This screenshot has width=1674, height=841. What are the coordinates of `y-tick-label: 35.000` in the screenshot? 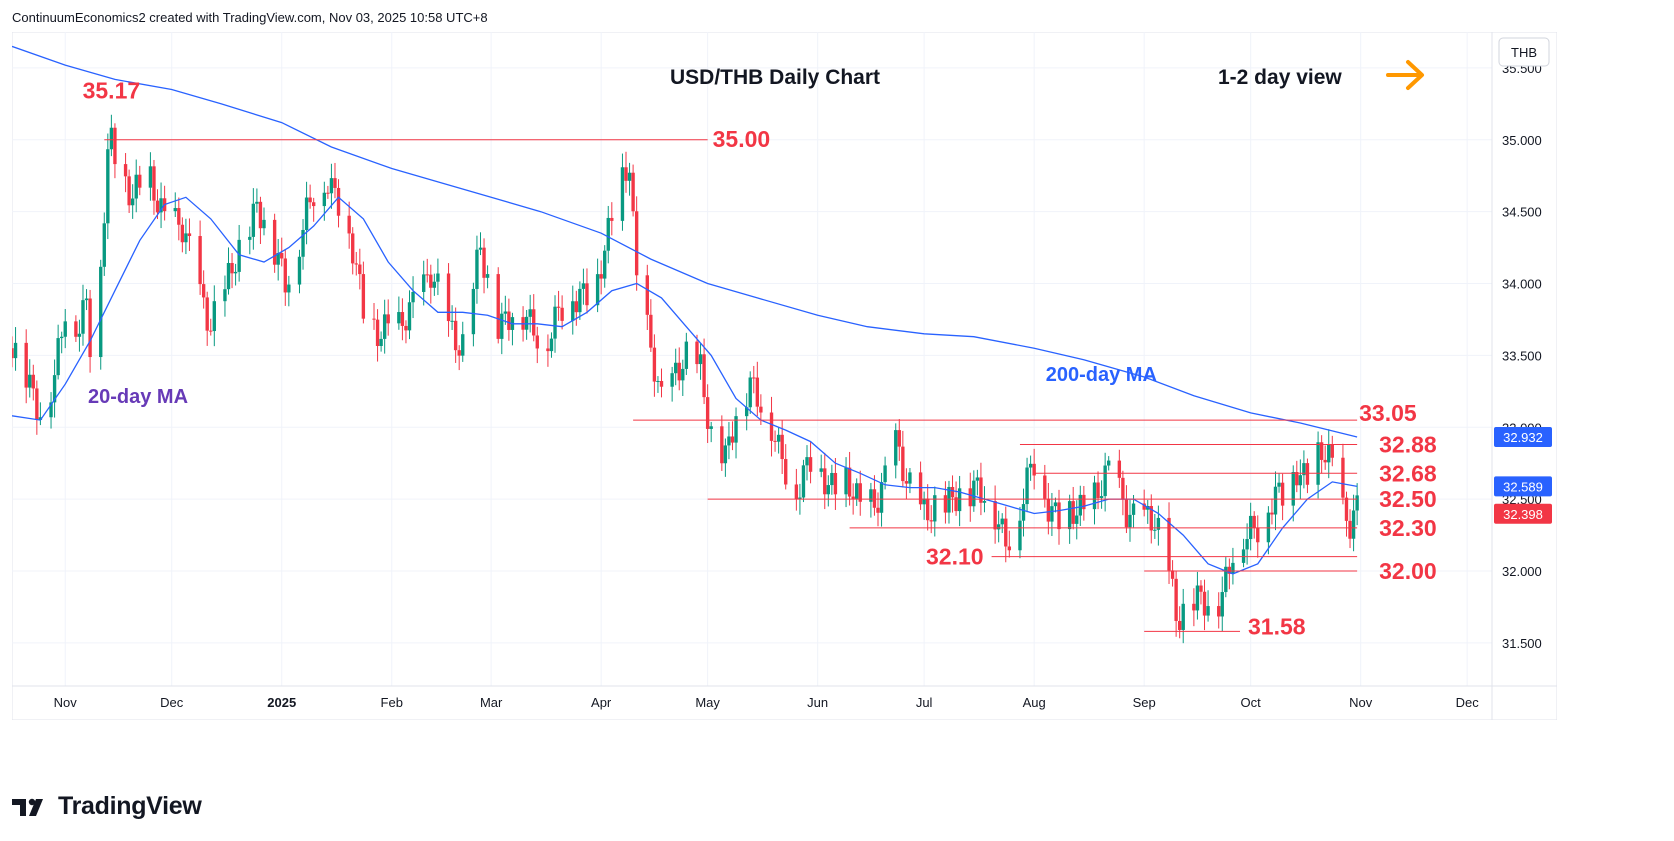 It's located at (1522, 140).